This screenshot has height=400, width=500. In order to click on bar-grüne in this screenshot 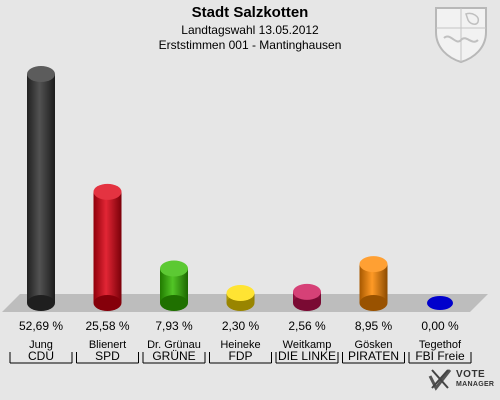, I will do `click(174, 285)`.